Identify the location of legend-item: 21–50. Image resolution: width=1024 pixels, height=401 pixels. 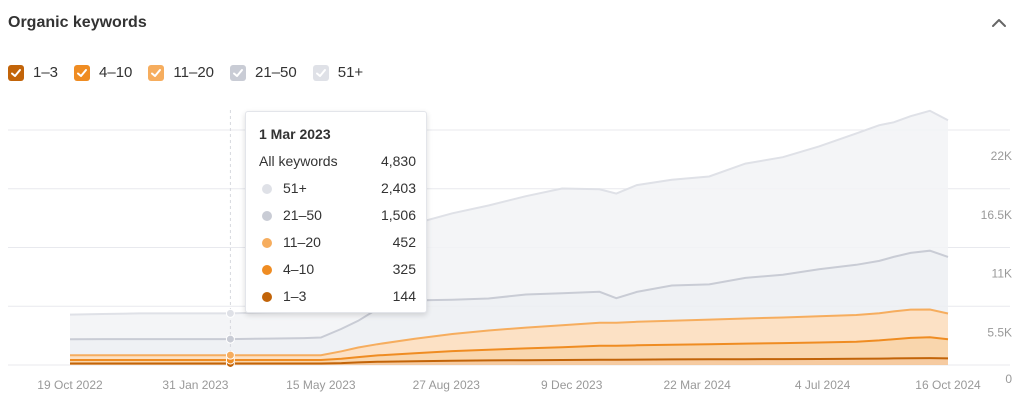
(263, 72).